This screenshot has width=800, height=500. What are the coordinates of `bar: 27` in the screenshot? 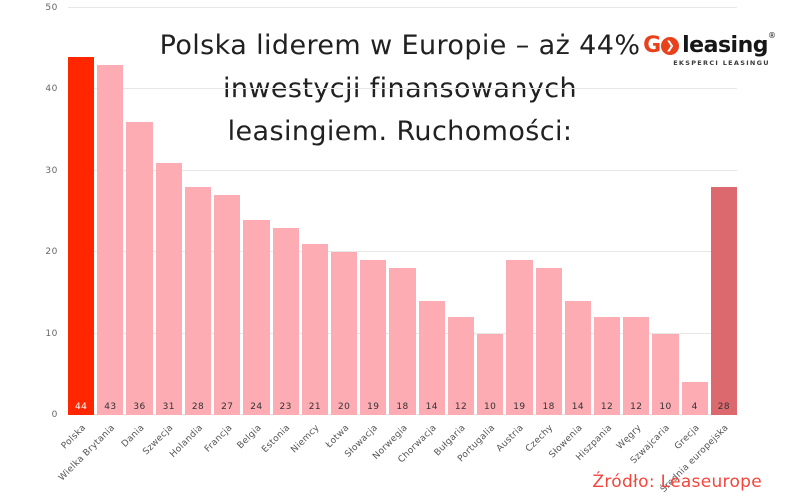 It's located at (227, 305).